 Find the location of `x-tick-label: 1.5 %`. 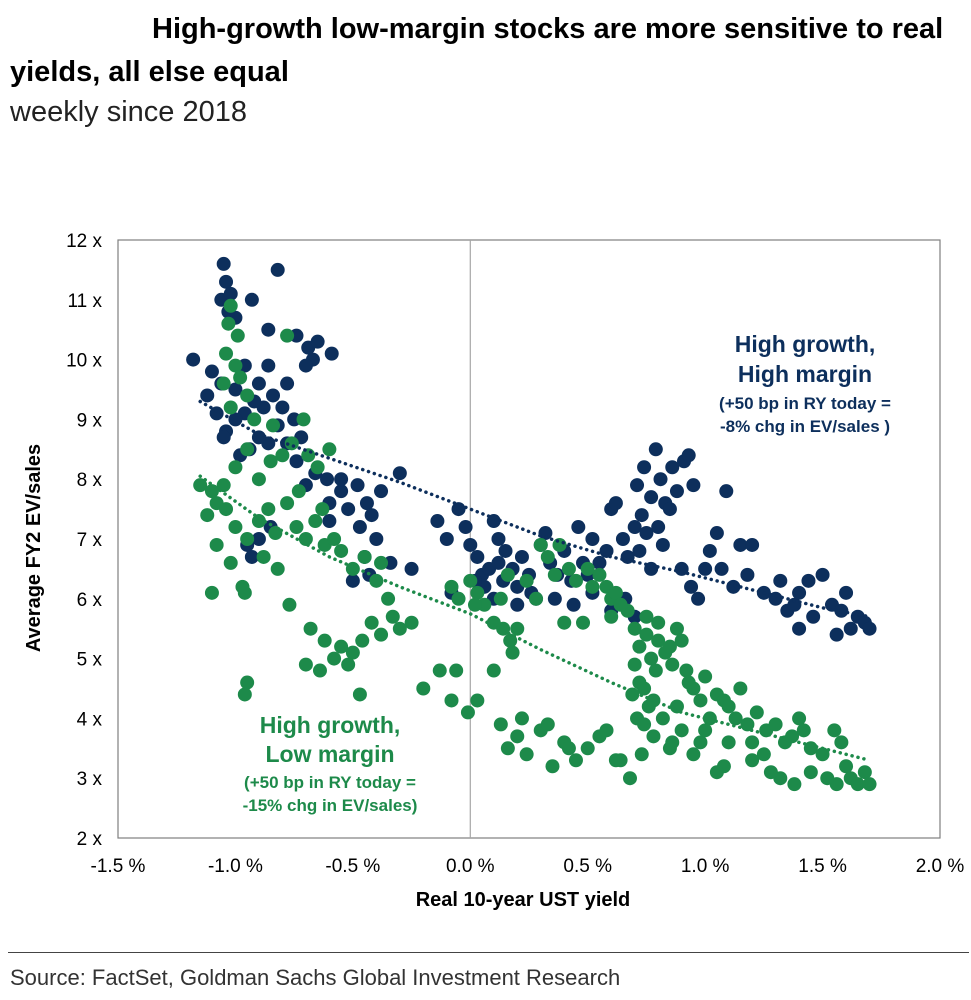

x-tick-label: 1.5 % is located at coordinates (822, 866).